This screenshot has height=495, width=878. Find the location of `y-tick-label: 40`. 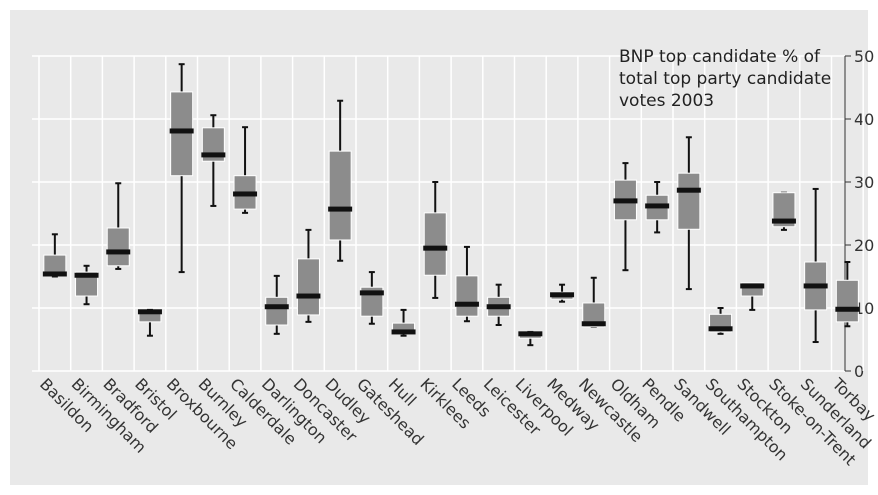

y-tick-label: 40 is located at coordinates (864, 119).